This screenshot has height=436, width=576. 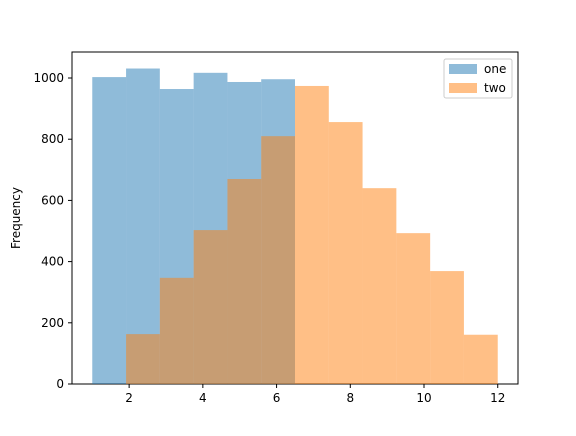 I want to click on y-axis-label: Frequency, so click(x=16, y=218).